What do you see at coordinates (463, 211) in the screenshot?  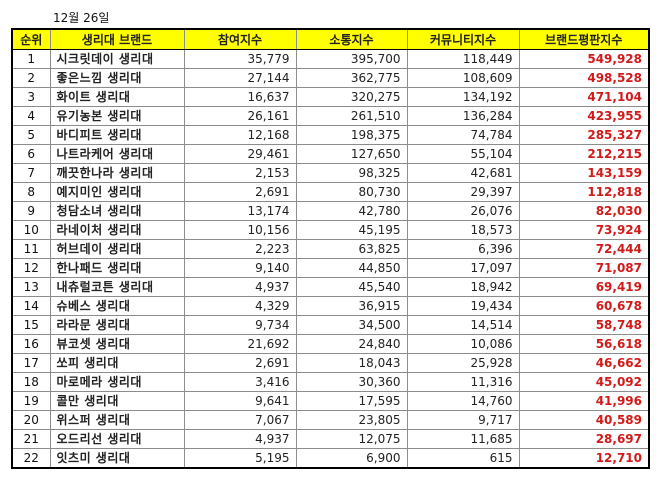 I see `community-cell: 26,076` at bounding box center [463, 211].